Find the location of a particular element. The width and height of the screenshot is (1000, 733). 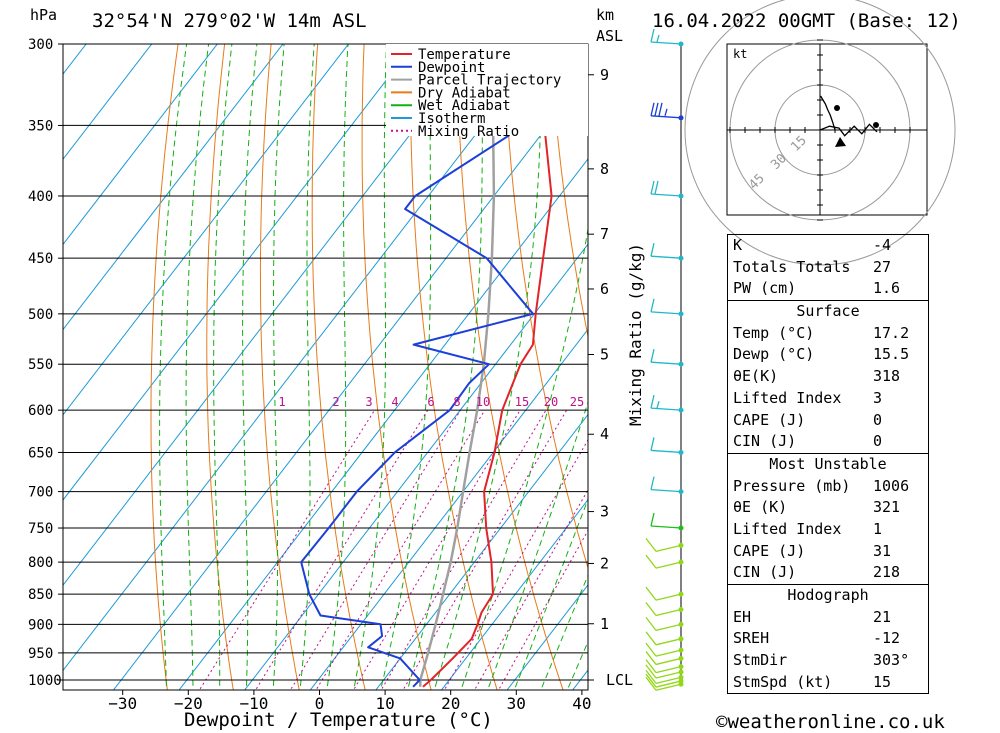

legend-label: Dry Adiabat is located at coordinates (464, 93).